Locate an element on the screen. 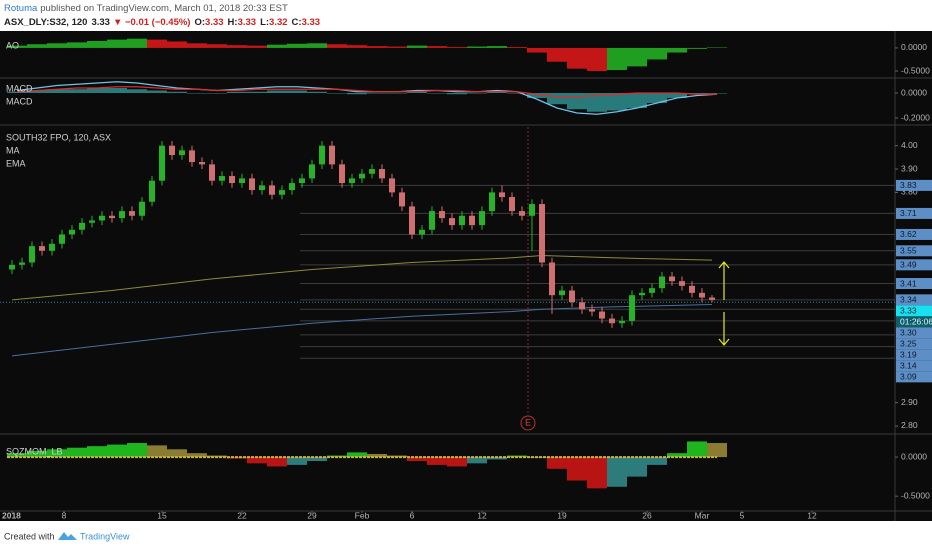 This screenshot has height=550, width=932. level-label: 3.49 is located at coordinates (908, 265).